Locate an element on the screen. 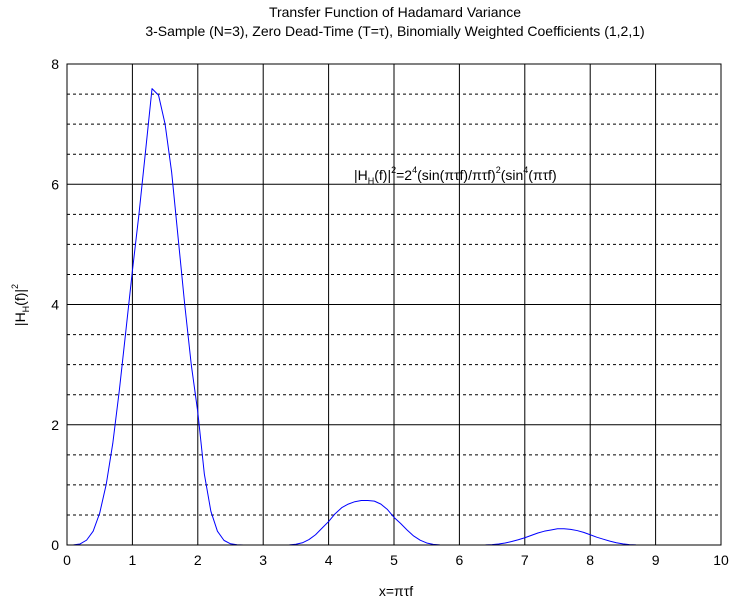 Image resolution: width=735 pixels, height=604 pixels. formula-sup-2: 2 is located at coordinates (393, 170).